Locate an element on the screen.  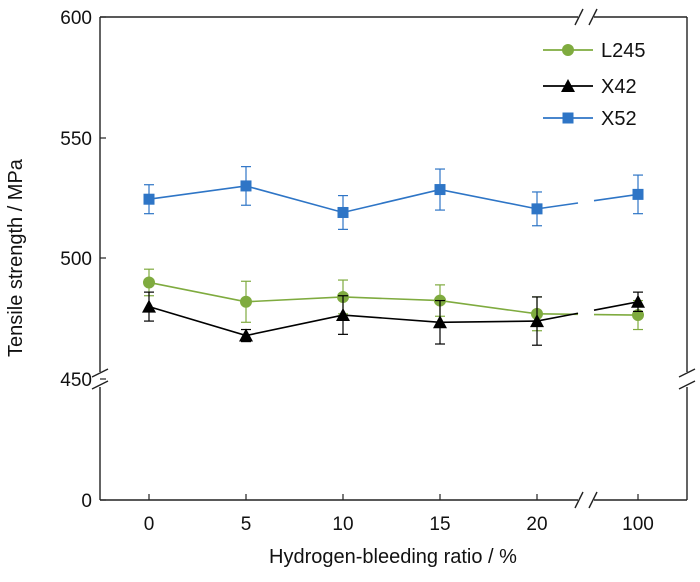
legend-label-x52: X52 is located at coordinates (619, 119).